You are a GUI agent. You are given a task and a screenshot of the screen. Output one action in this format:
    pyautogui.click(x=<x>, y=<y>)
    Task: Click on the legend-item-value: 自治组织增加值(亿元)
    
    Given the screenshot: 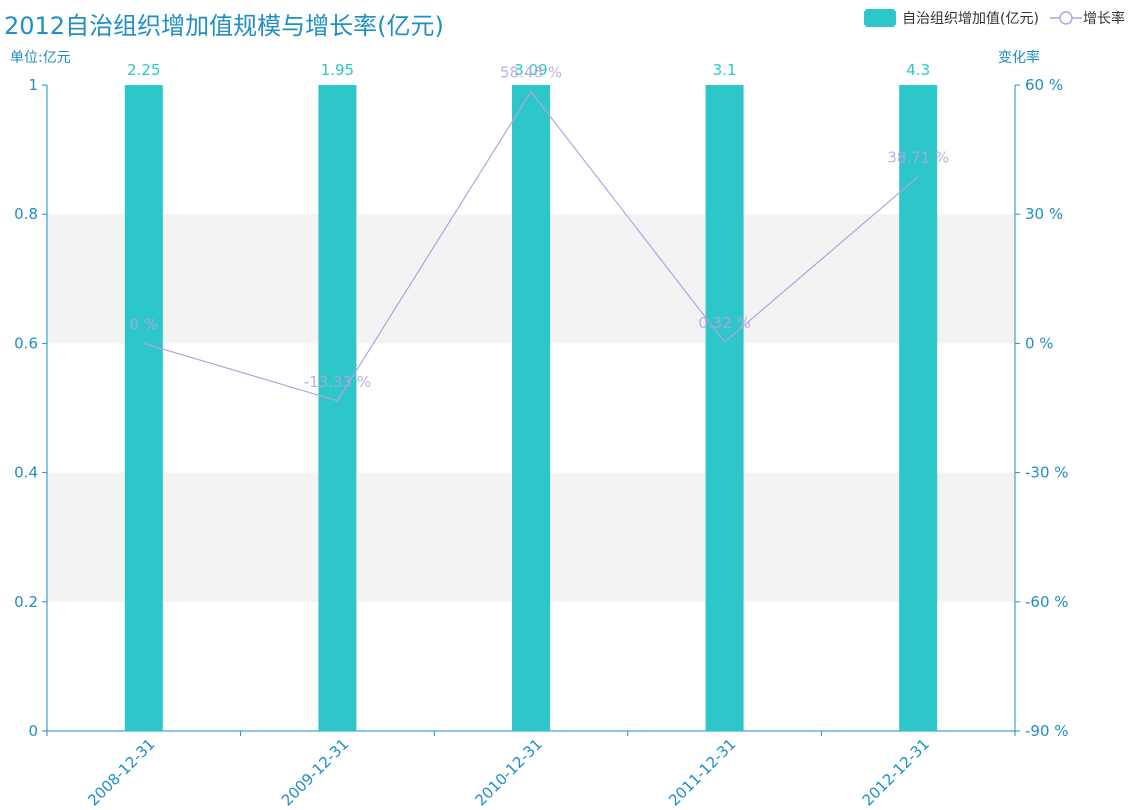 What is the action you would take?
    pyautogui.click(x=951, y=18)
    